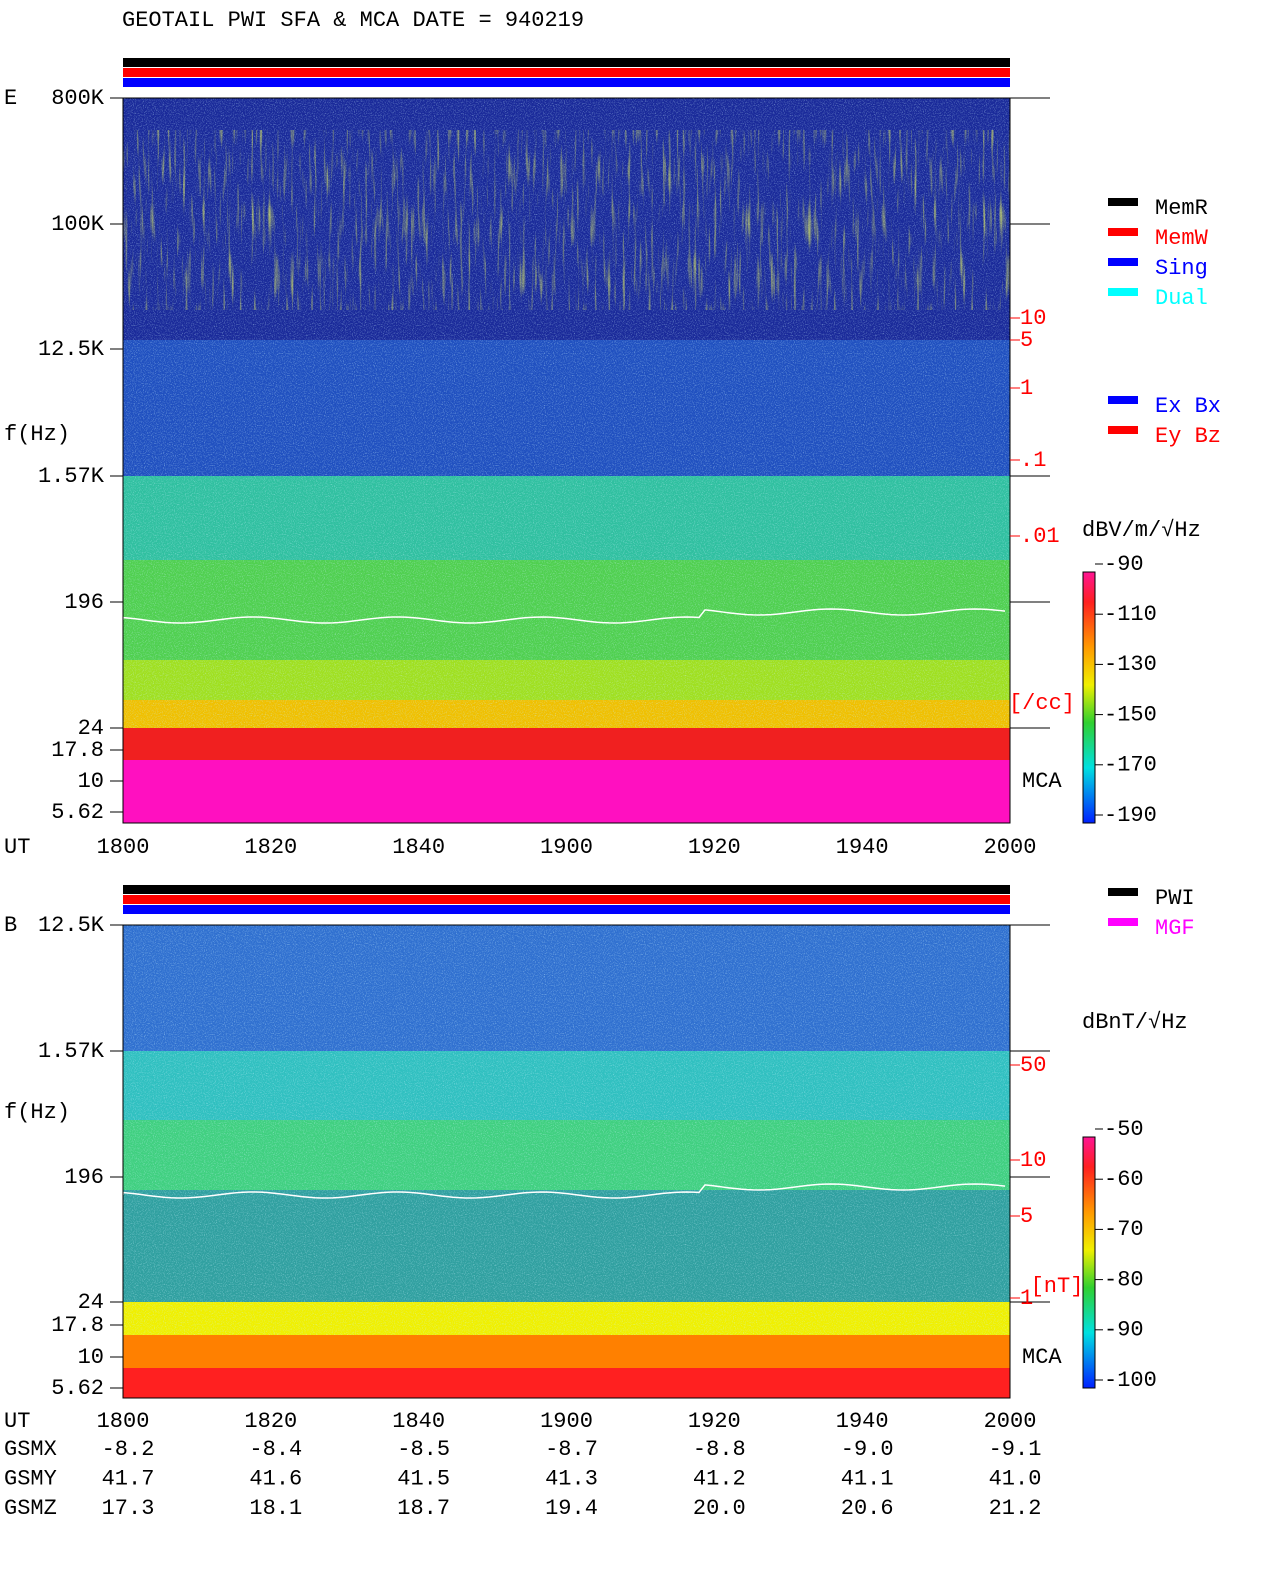 The image size is (1280, 1593). I want to click on density-unit: [/cc], so click(1042, 703).